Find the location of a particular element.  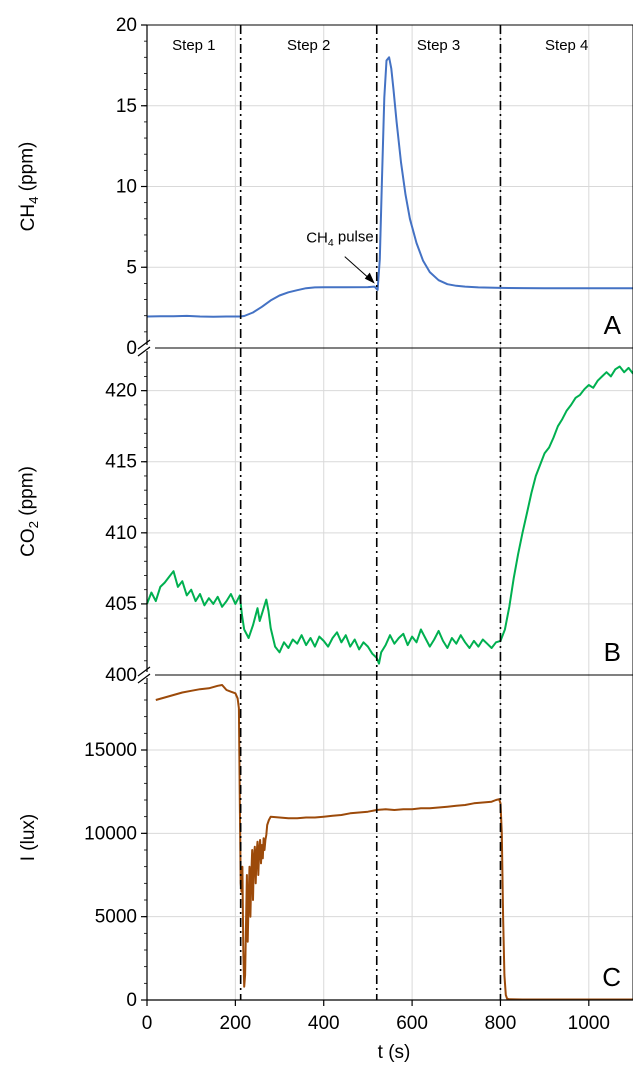

y-tick-label-A-0: 0 is located at coordinates (131, 348).